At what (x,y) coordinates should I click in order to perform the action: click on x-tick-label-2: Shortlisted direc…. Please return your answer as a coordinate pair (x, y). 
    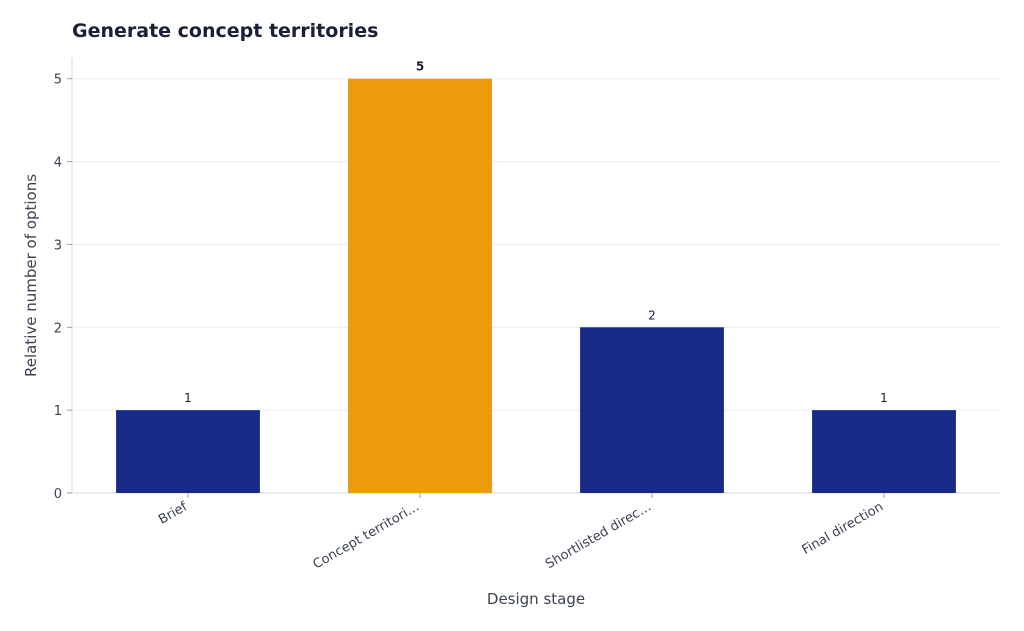
    Looking at the image, I should click on (598, 535).